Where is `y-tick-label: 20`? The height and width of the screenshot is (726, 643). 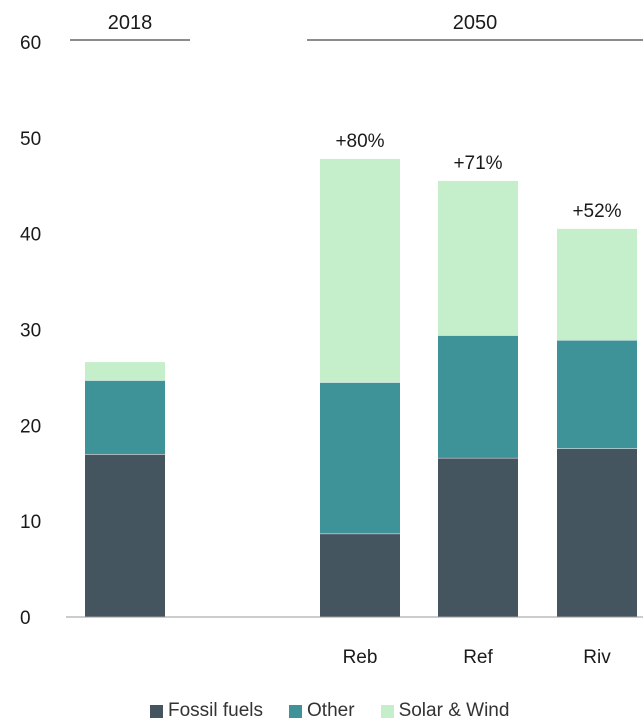 y-tick-label: 20 is located at coordinates (30, 426).